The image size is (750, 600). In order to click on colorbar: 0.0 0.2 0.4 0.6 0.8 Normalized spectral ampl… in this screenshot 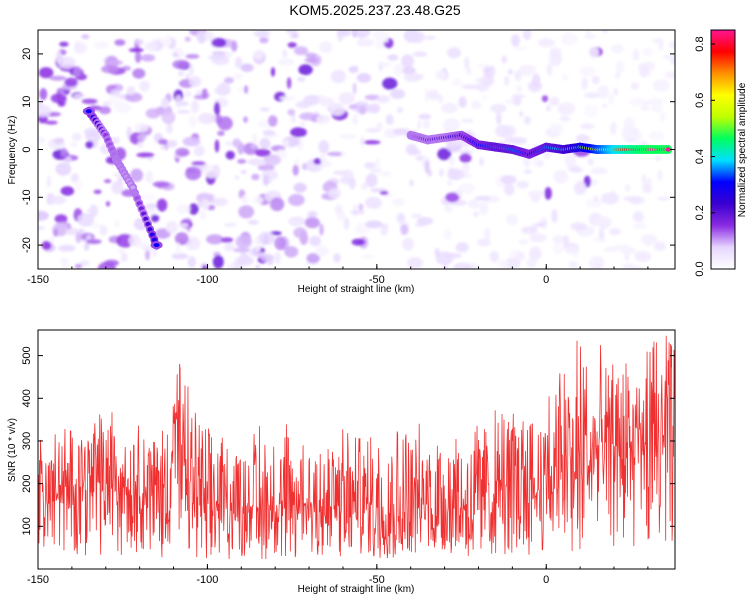, I will do `click(721, 153)`.